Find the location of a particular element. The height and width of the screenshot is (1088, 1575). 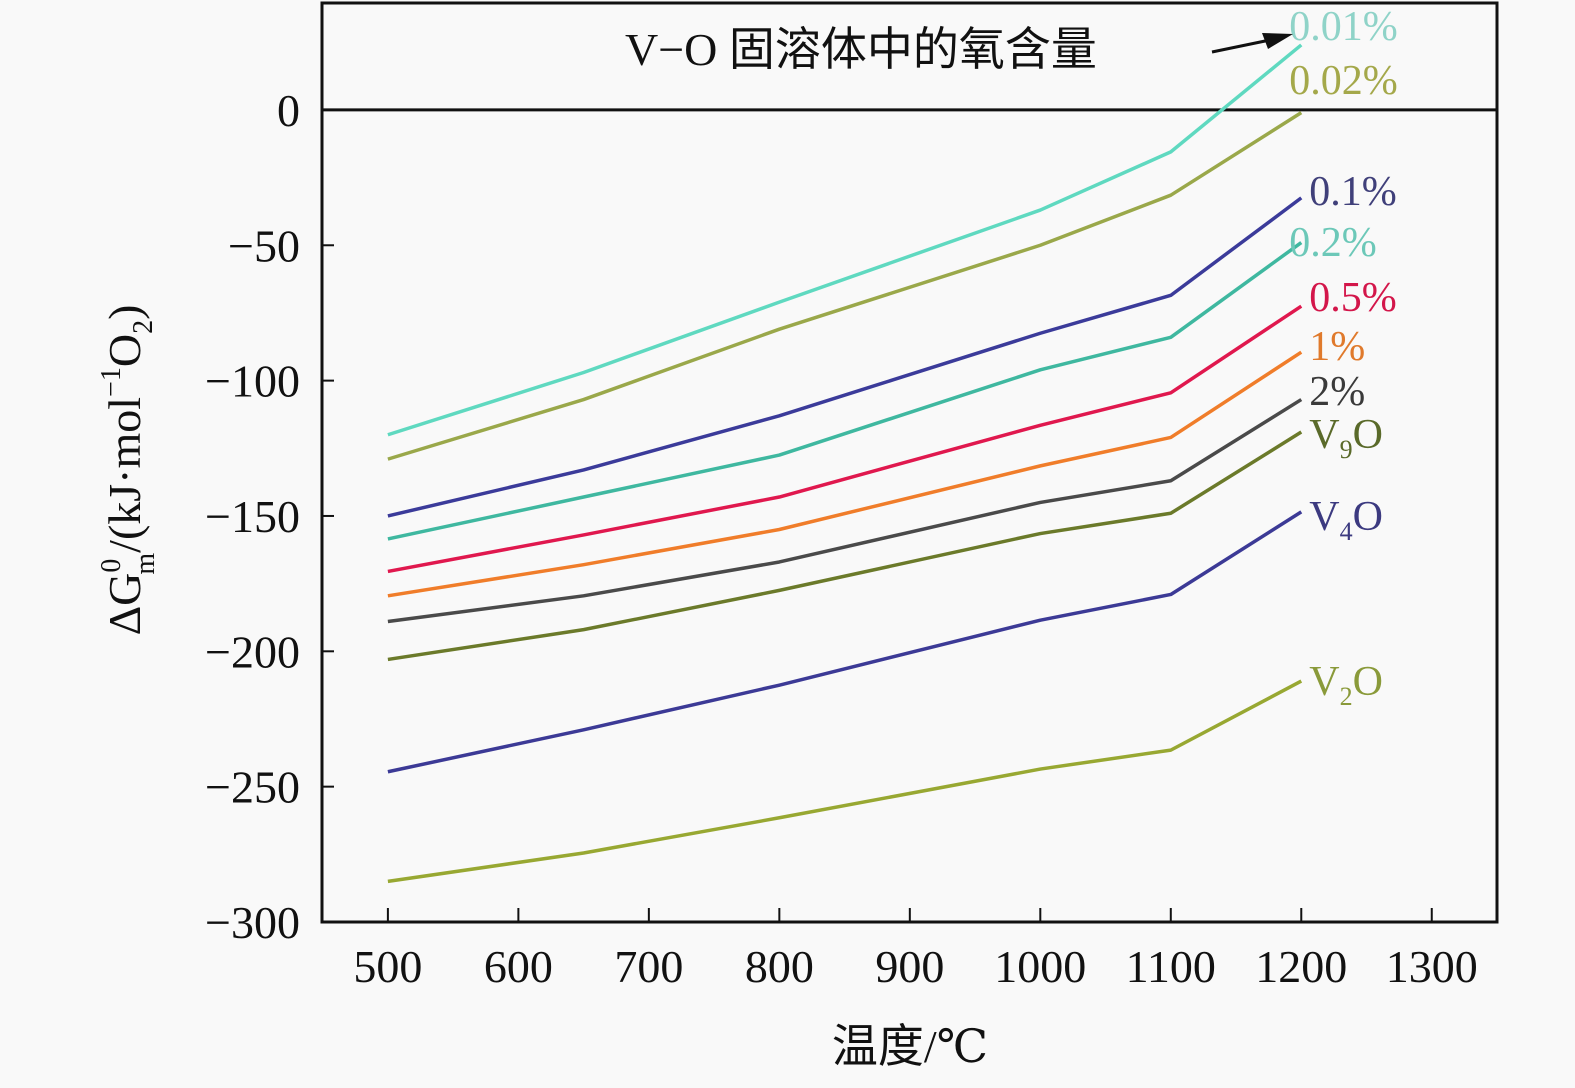

annotation-arrow-shaft is located at coordinates (1241, 46).